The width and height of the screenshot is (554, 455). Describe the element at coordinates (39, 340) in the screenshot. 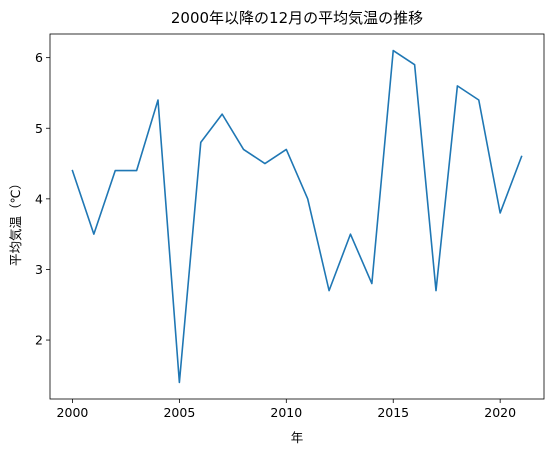

I see `y-tick-label: 2` at that location.